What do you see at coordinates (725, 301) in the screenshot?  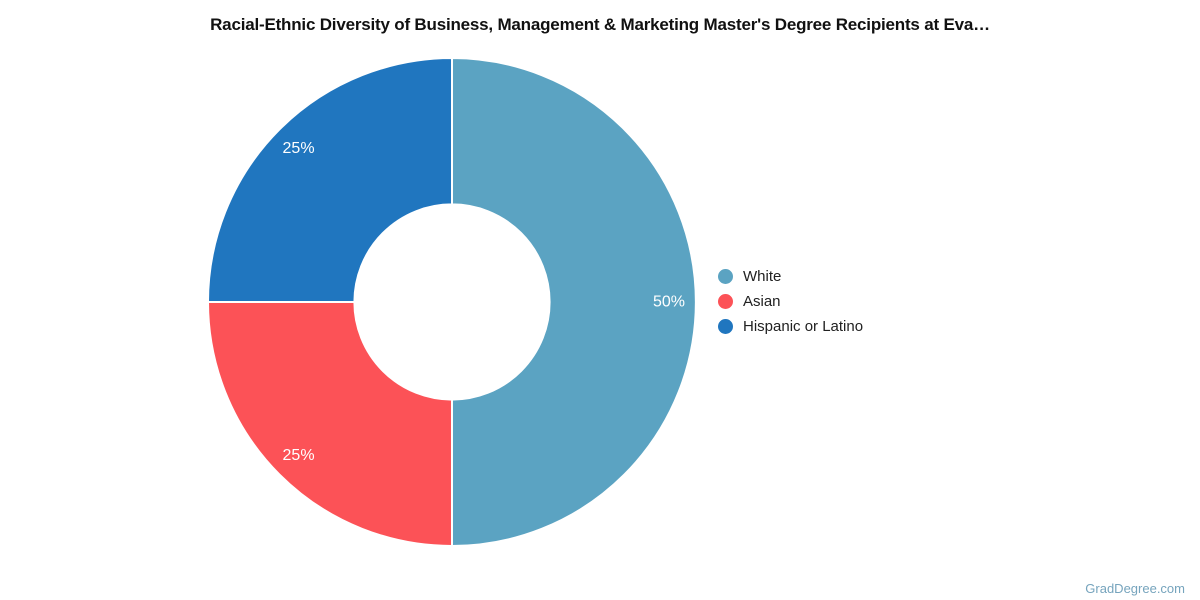 I see `legend-marker-asian-icon` at bounding box center [725, 301].